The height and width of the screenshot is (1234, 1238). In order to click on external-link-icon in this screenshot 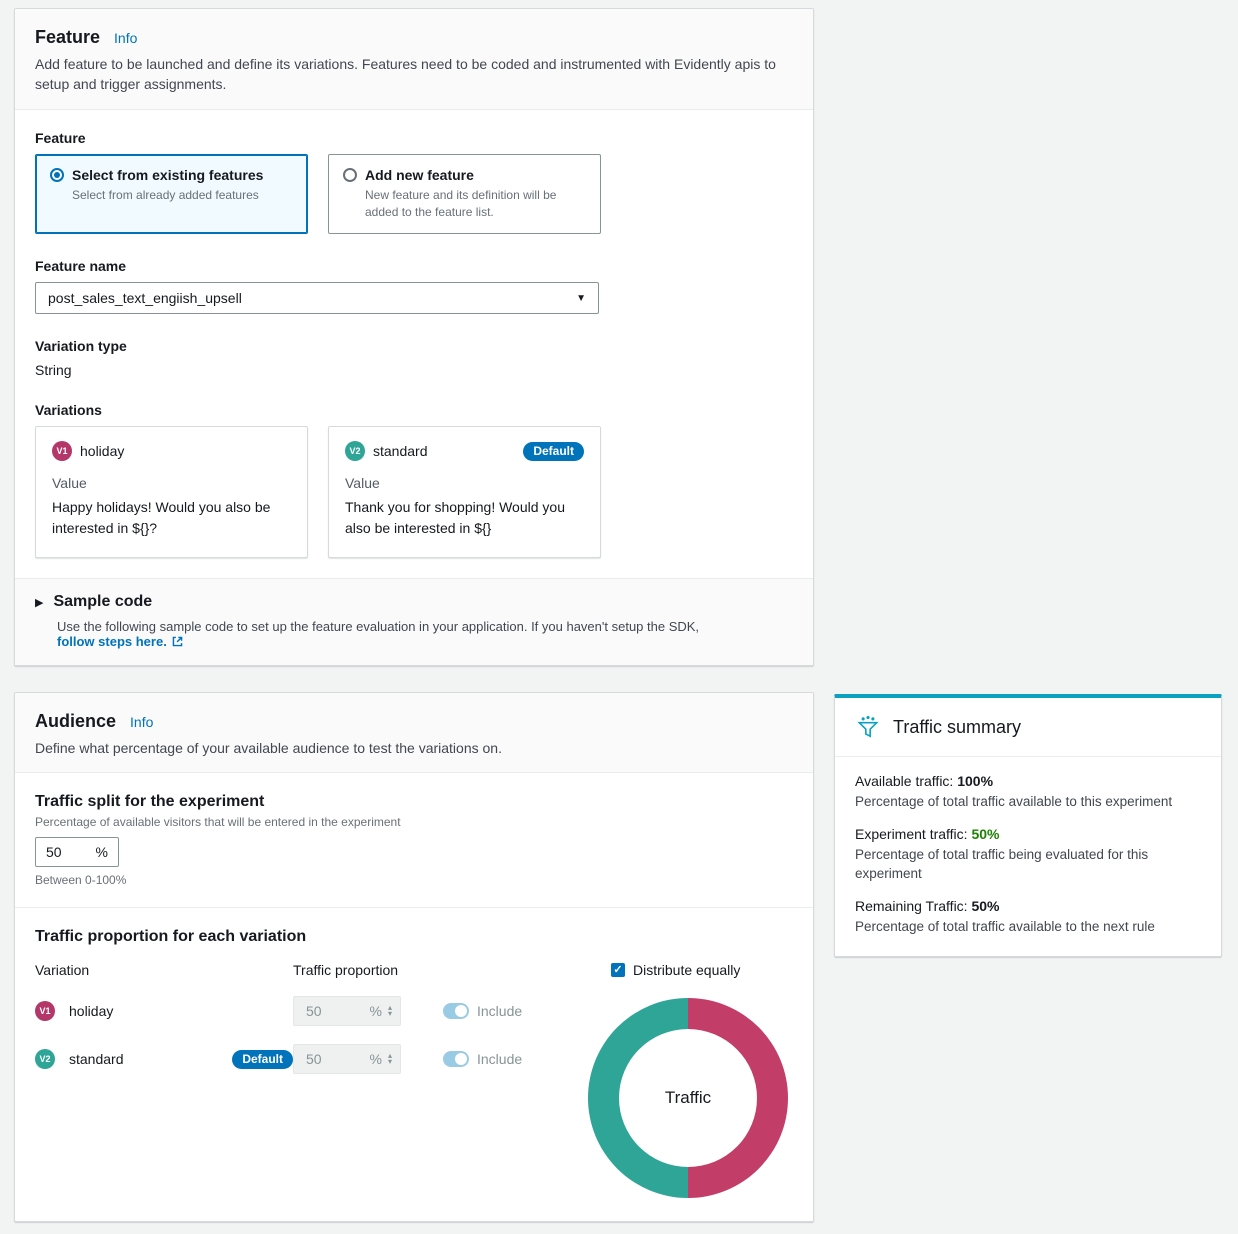, I will do `click(177, 642)`.